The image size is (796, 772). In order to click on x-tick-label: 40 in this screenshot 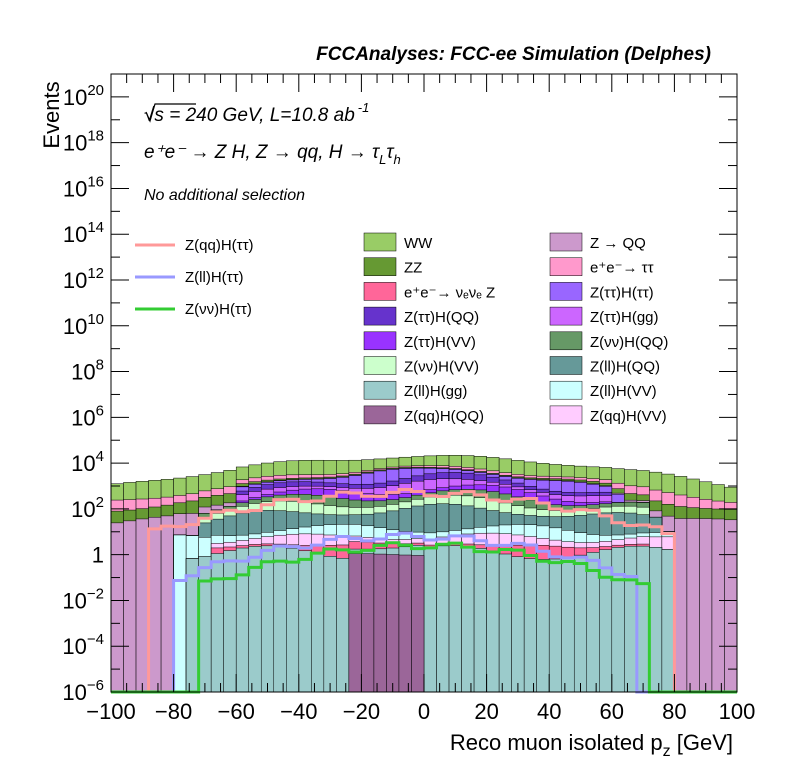, I will do `click(549, 711)`.